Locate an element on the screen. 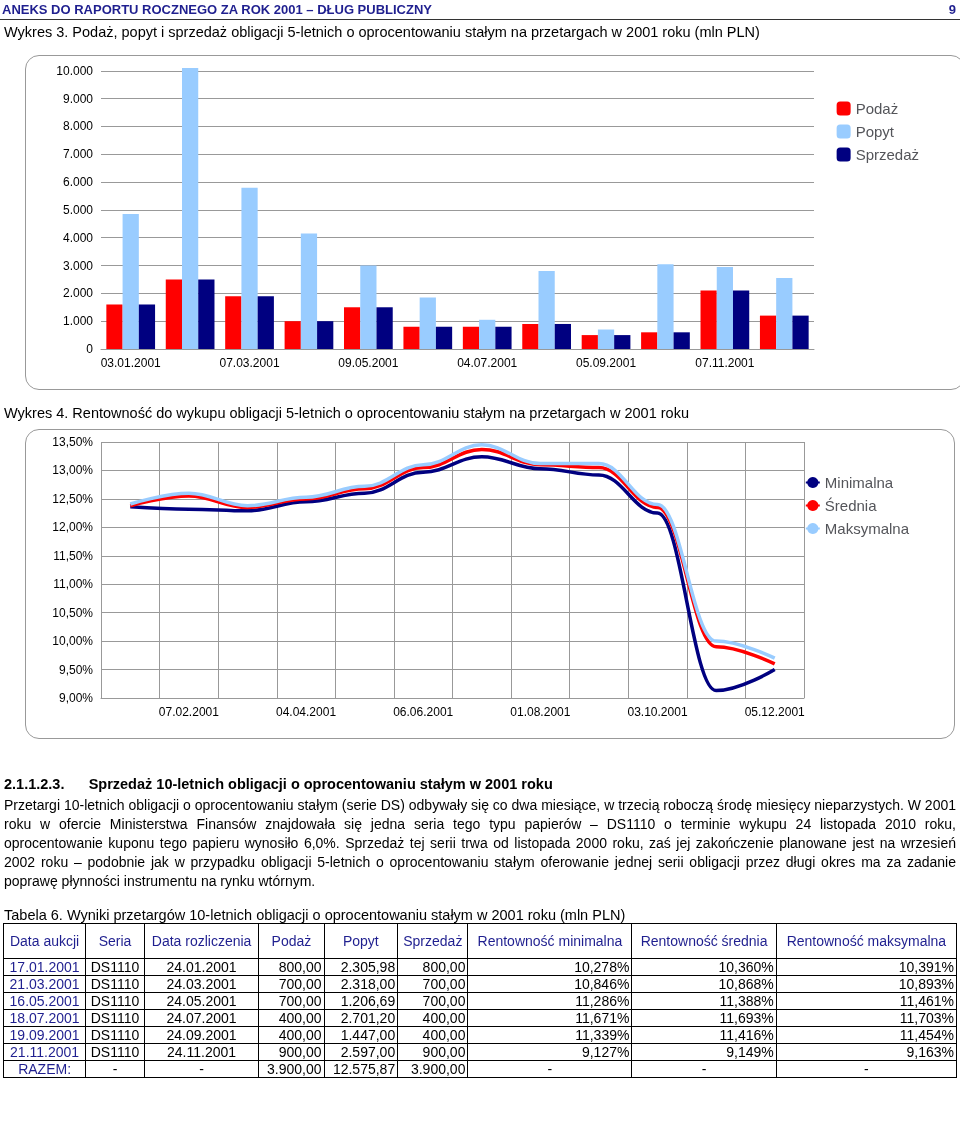  category-label: Popyt is located at coordinates (361, 941).